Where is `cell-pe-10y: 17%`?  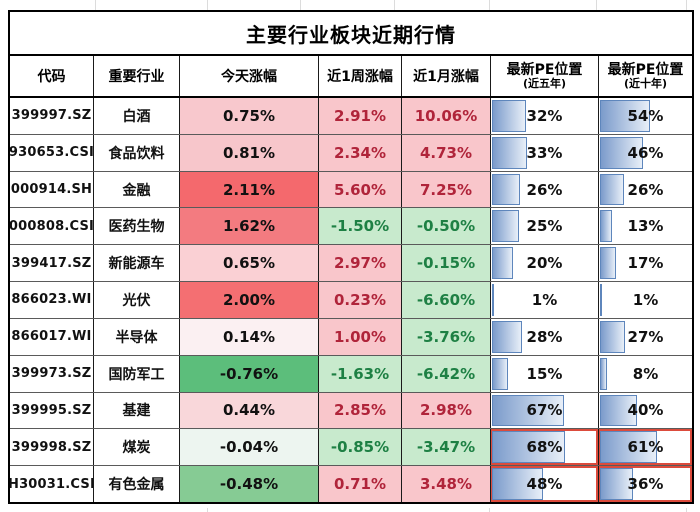
cell-pe-10y: 17% is located at coordinates (645, 263).